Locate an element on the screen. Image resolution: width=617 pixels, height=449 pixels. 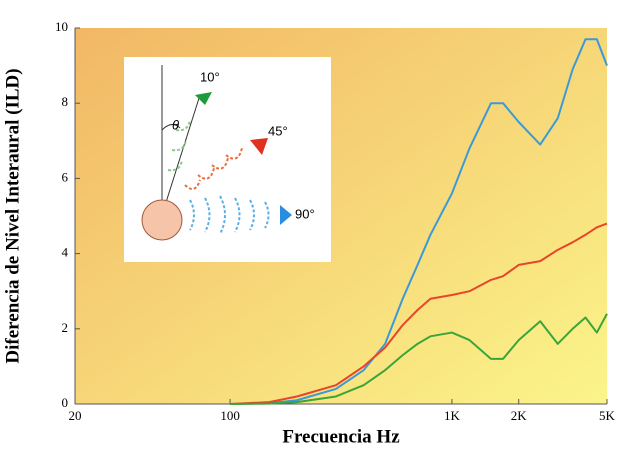
inset-label: 90° is located at coordinates (305, 213).